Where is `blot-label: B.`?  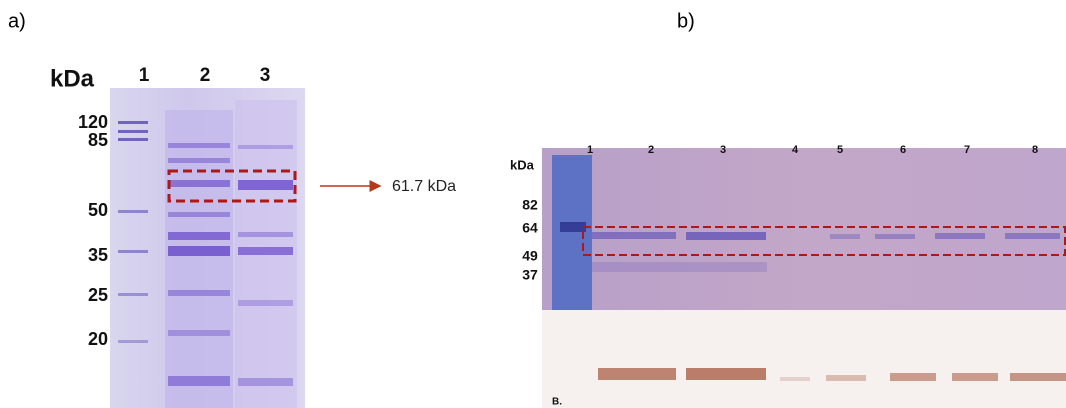
blot-label: B. is located at coordinates (557, 402).